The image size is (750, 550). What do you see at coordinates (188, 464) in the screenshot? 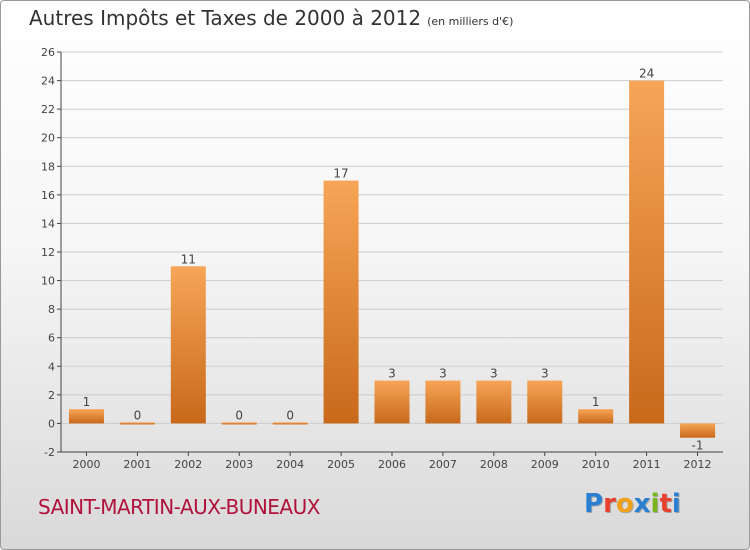
I see `x-tick-label: 2002` at bounding box center [188, 464].